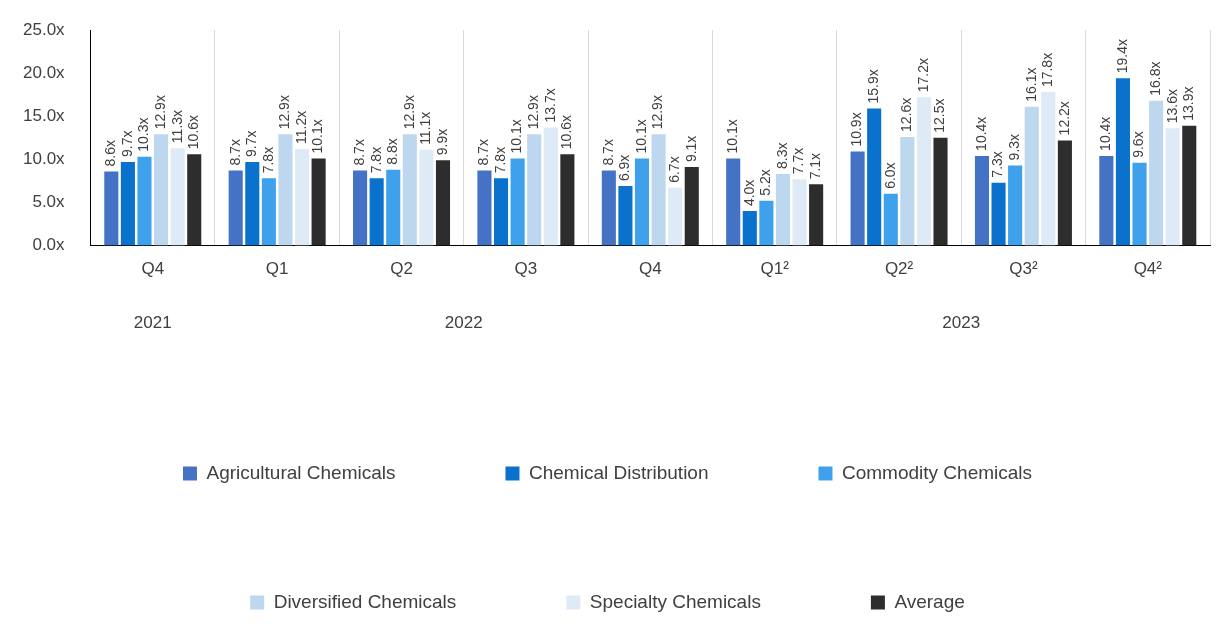  Describe the element at coordinates (775, 269) in the screenshot. I see `x-tick-label: Q1²` at that location.